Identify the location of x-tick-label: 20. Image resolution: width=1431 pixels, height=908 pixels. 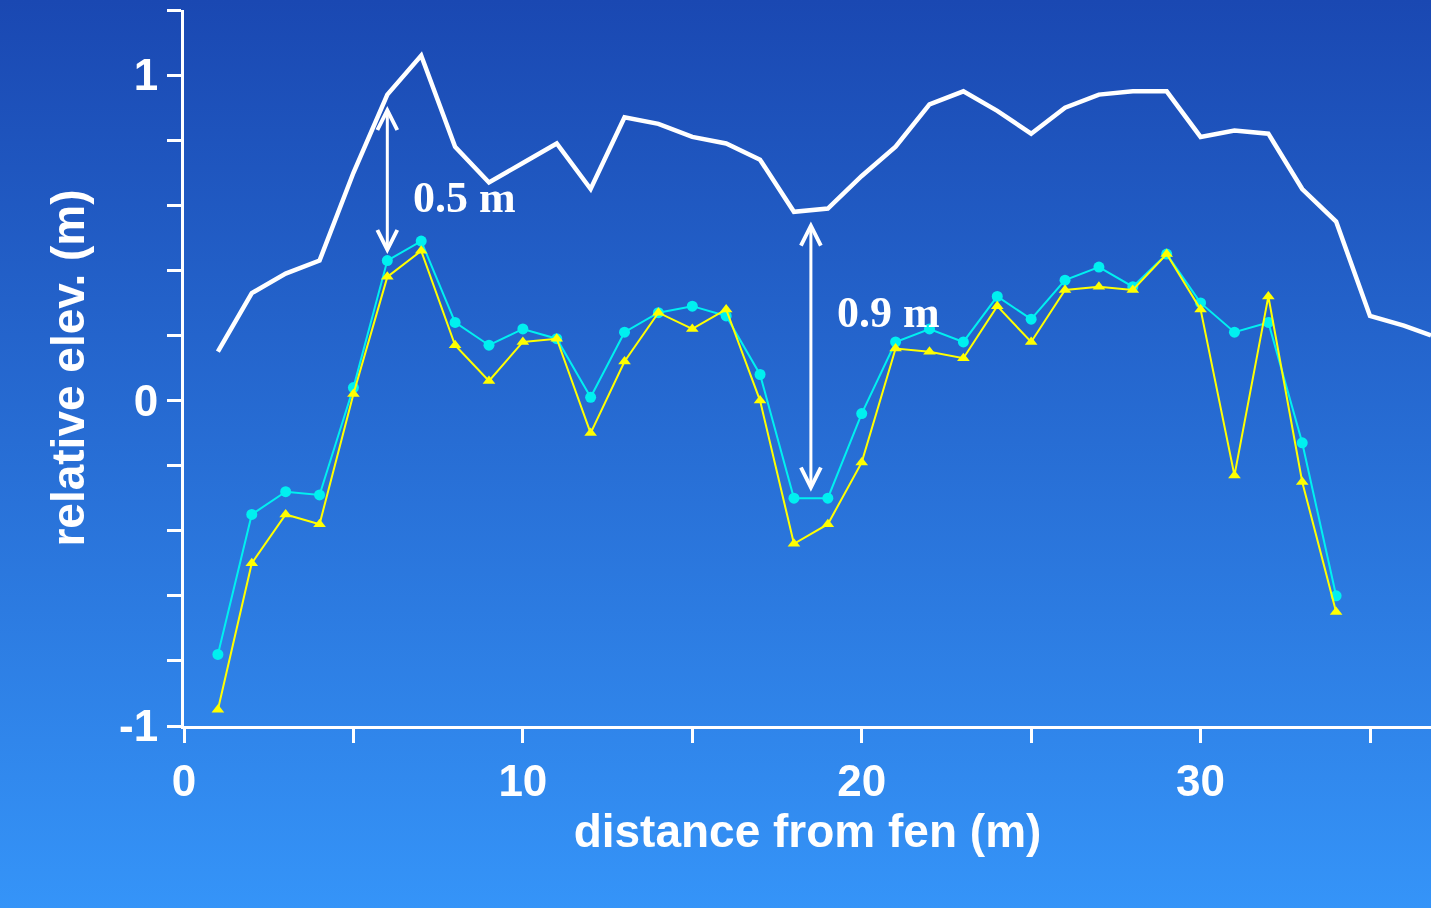
(862, 780).